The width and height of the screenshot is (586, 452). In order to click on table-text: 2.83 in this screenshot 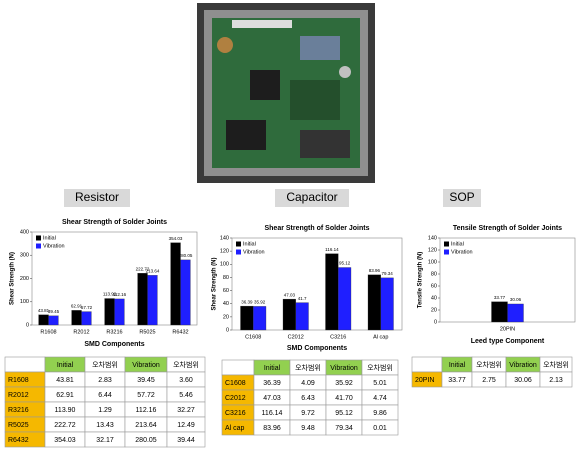, I will do `click(105, 380)`.